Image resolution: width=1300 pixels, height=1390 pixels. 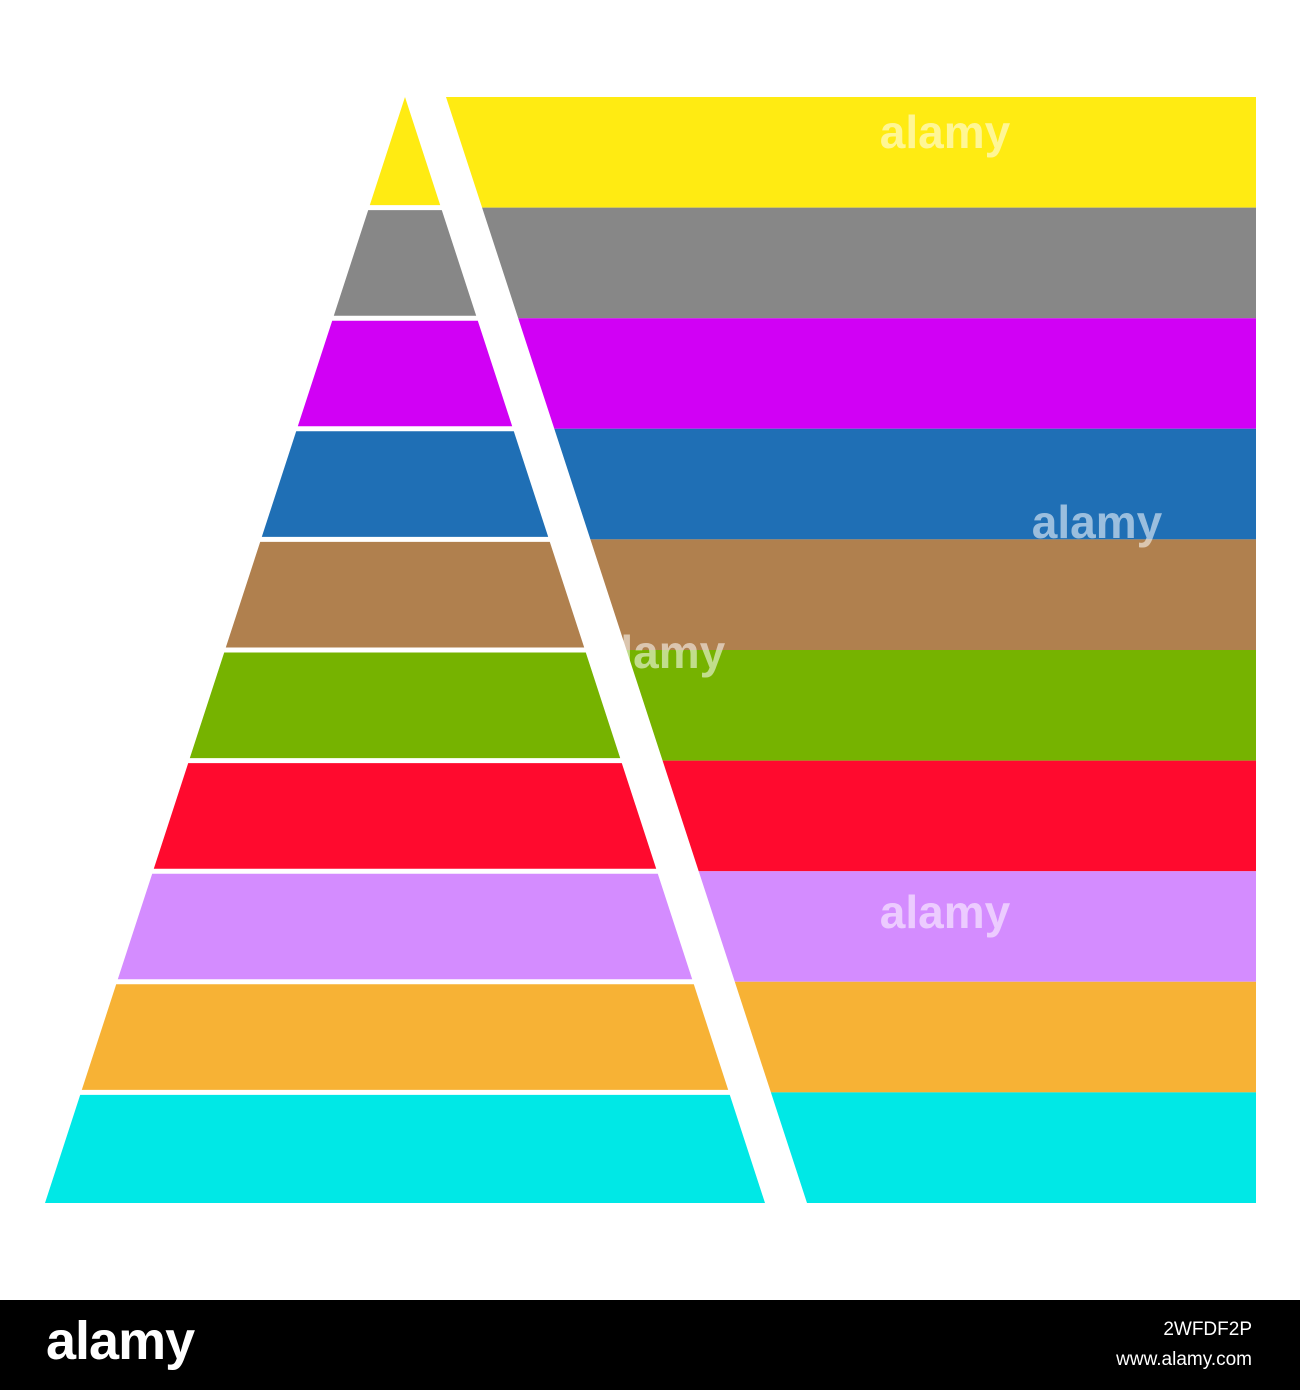 I want to click on alamy-logo: alamy, so click(x=120, y=1341).